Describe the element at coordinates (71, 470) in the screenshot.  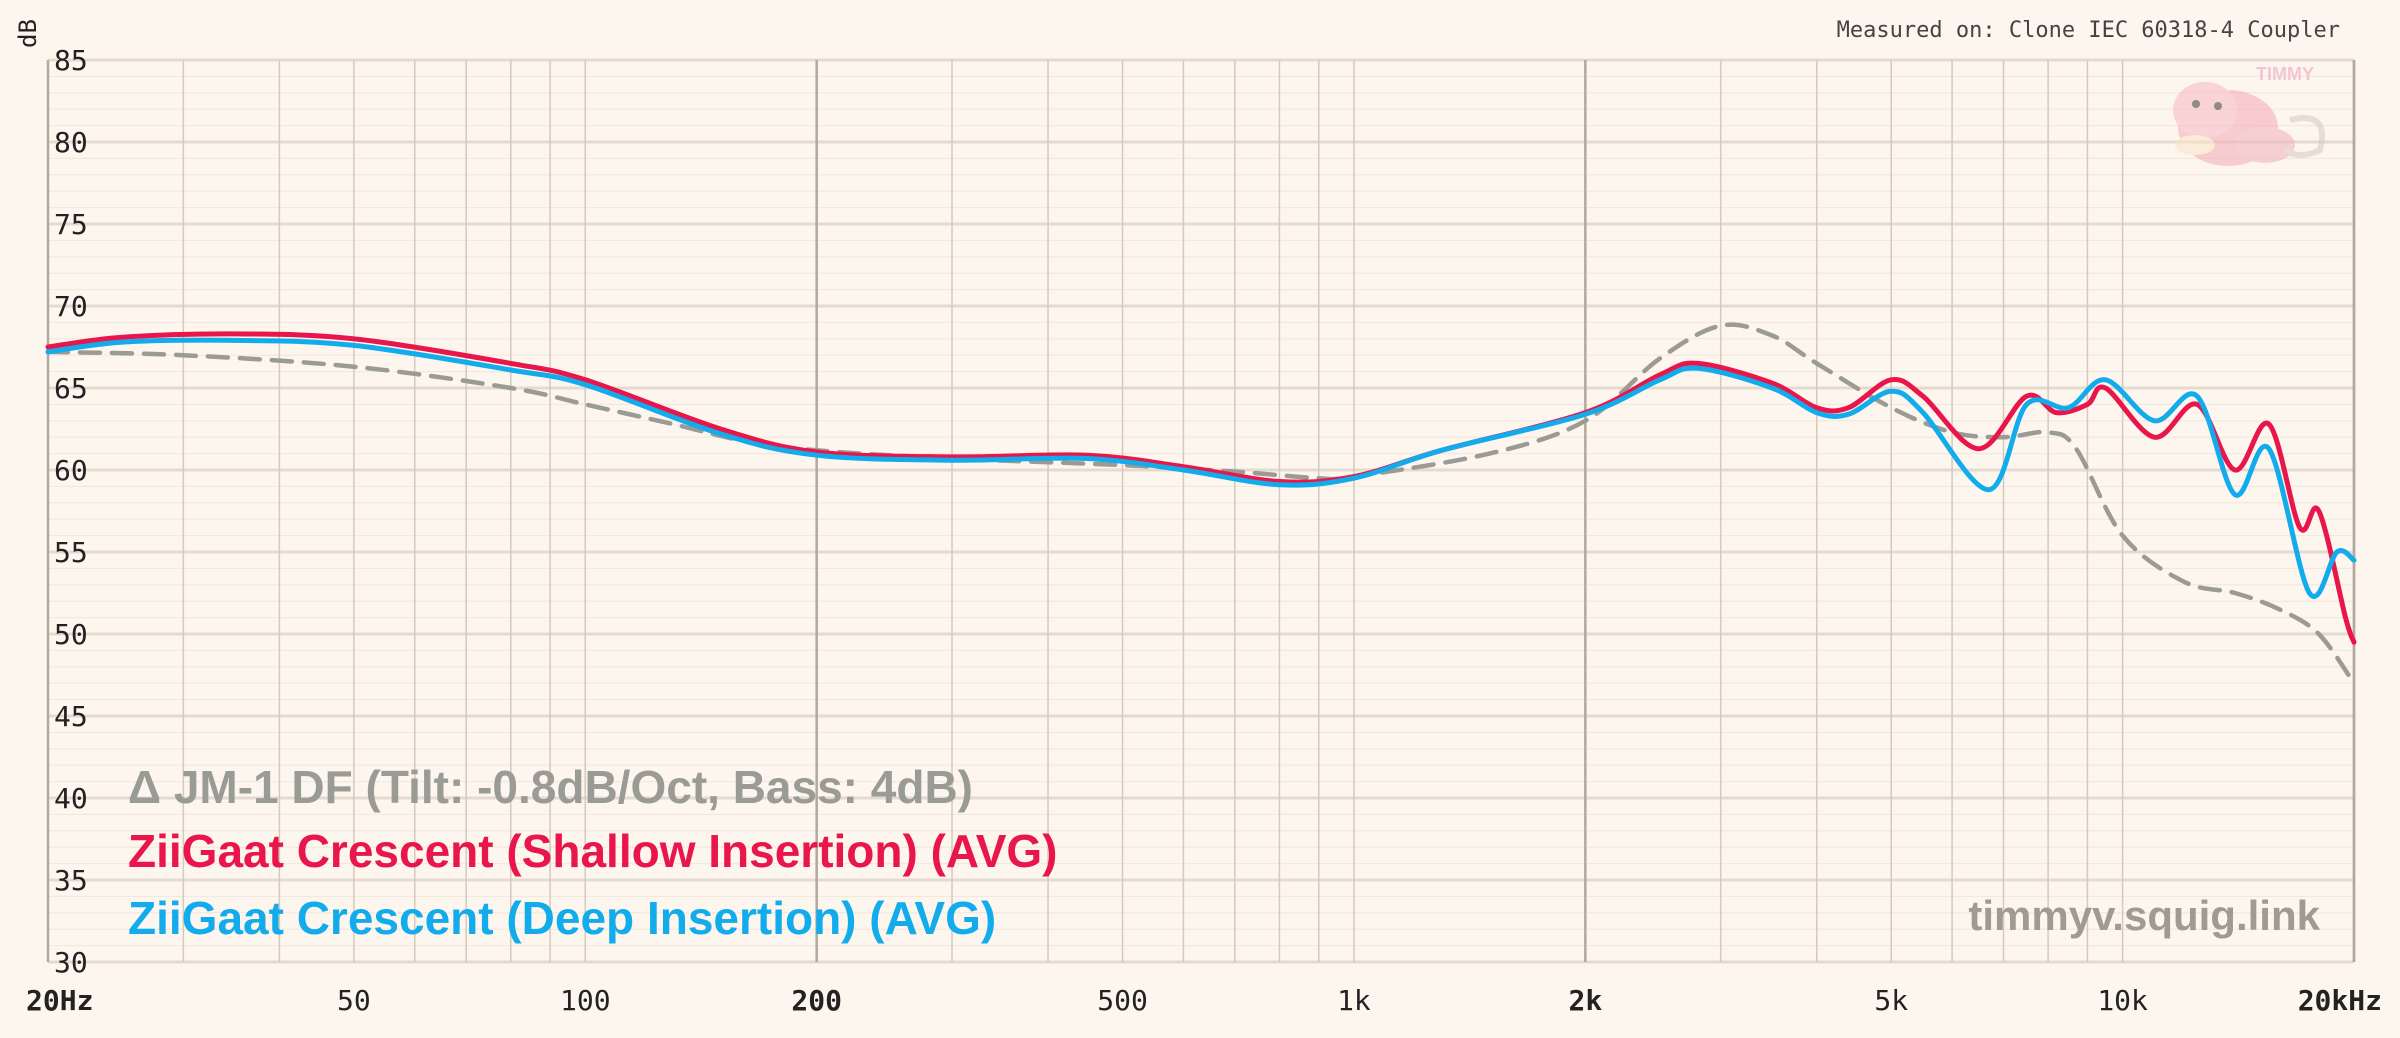
I see `y-tick-label: 60` at that location.